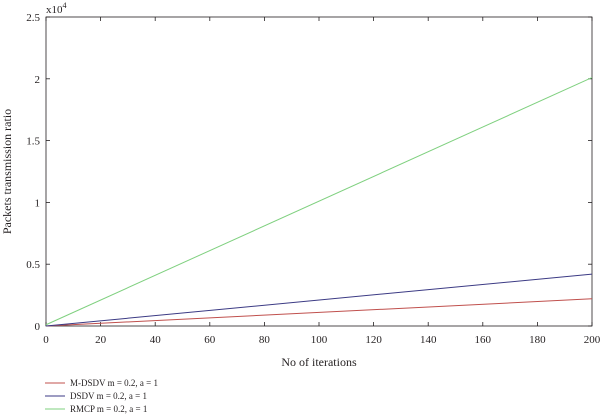 The height and width of the screenshot is (414, 600). What do you see at coordinates (592, 340) in the screenshot?
I see `x-tick-label: 200` at bounding box center [592, 340].